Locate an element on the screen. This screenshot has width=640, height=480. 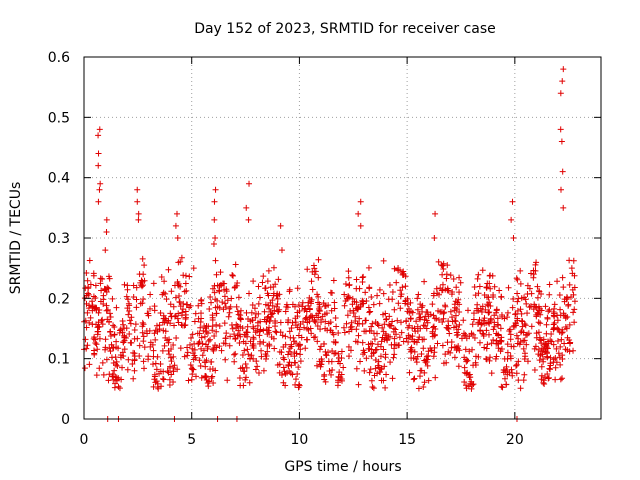
x-tick-label: 5 is located at coordinates (191, 440).